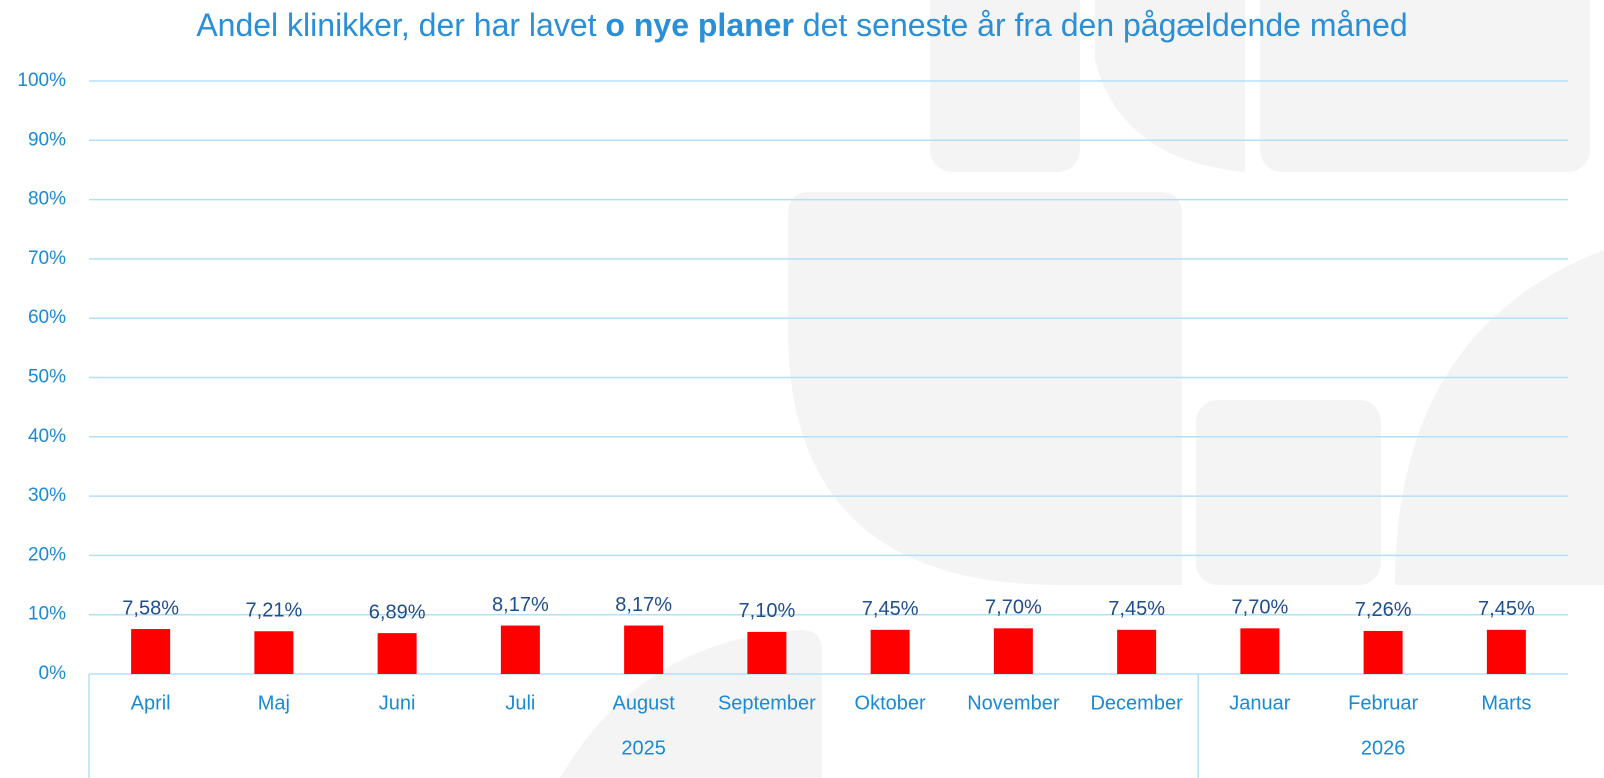 The image size is (1604, 778). Describe the element at coordinates (1101, 25) in the screenshot. I see `title-part: det seneste år fra den pågældende måned` at that location.